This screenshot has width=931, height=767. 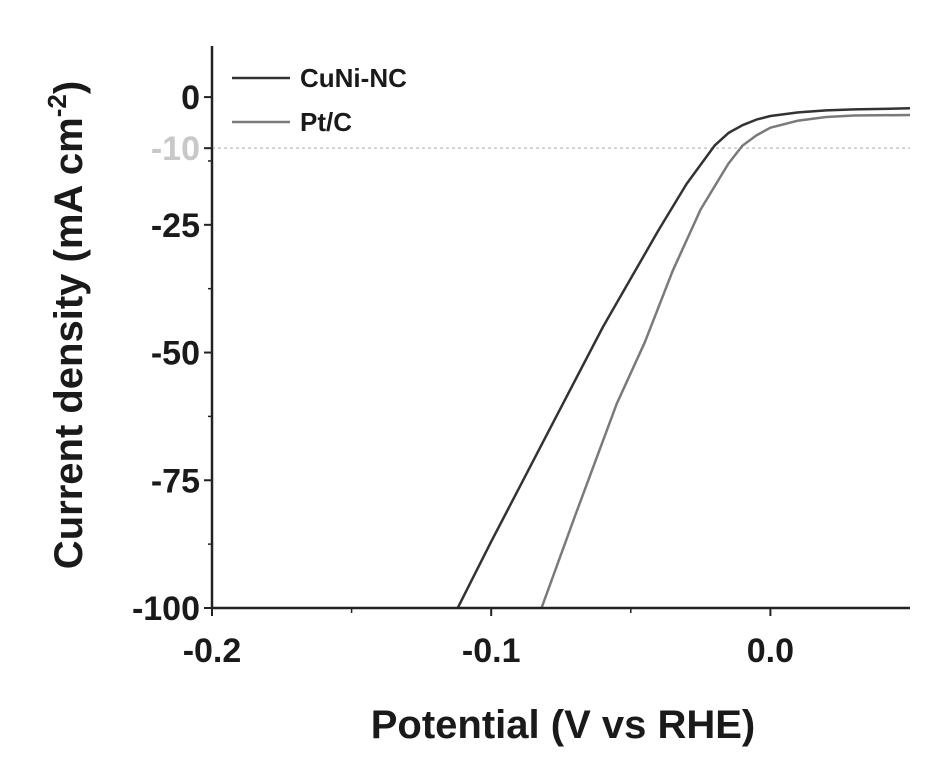 What do you see at coordinates (69, 87) in the screenshot?
I see `y-axis-title-close: )` at bounding box center [69, 87].